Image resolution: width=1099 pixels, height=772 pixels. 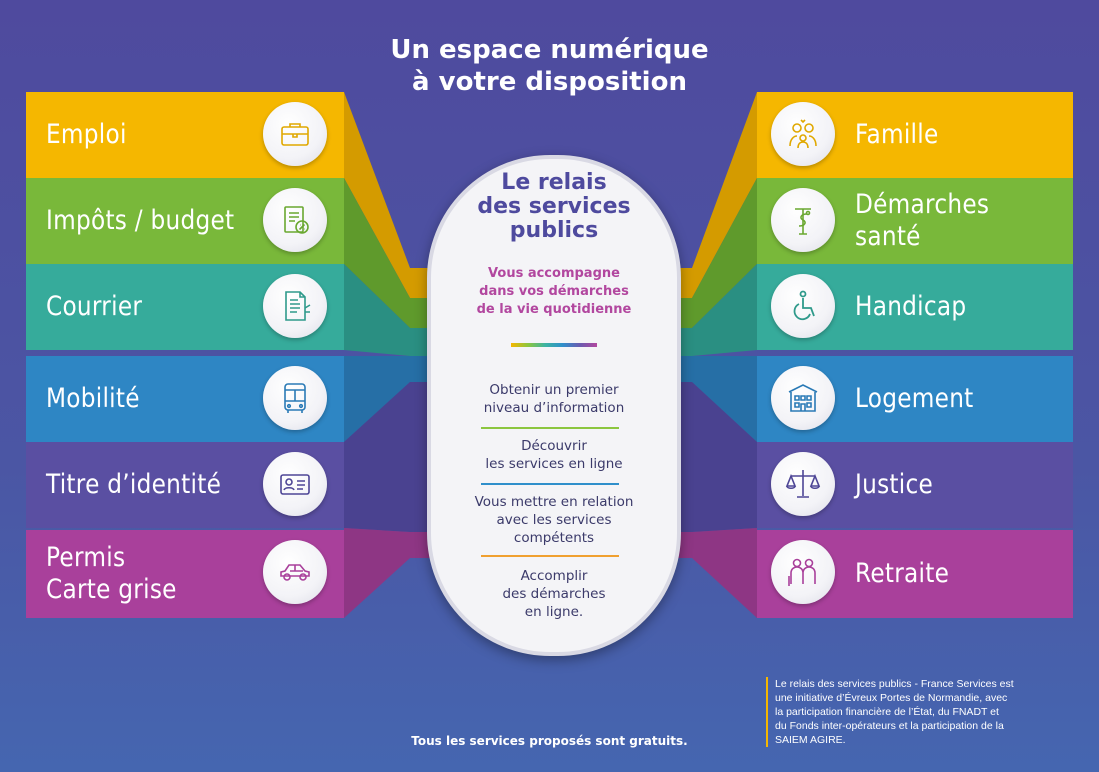 What do you see at coordinates (86, 134) in the screenshot?
I see `category-label: Emploi` at bounding box center [86, 134].